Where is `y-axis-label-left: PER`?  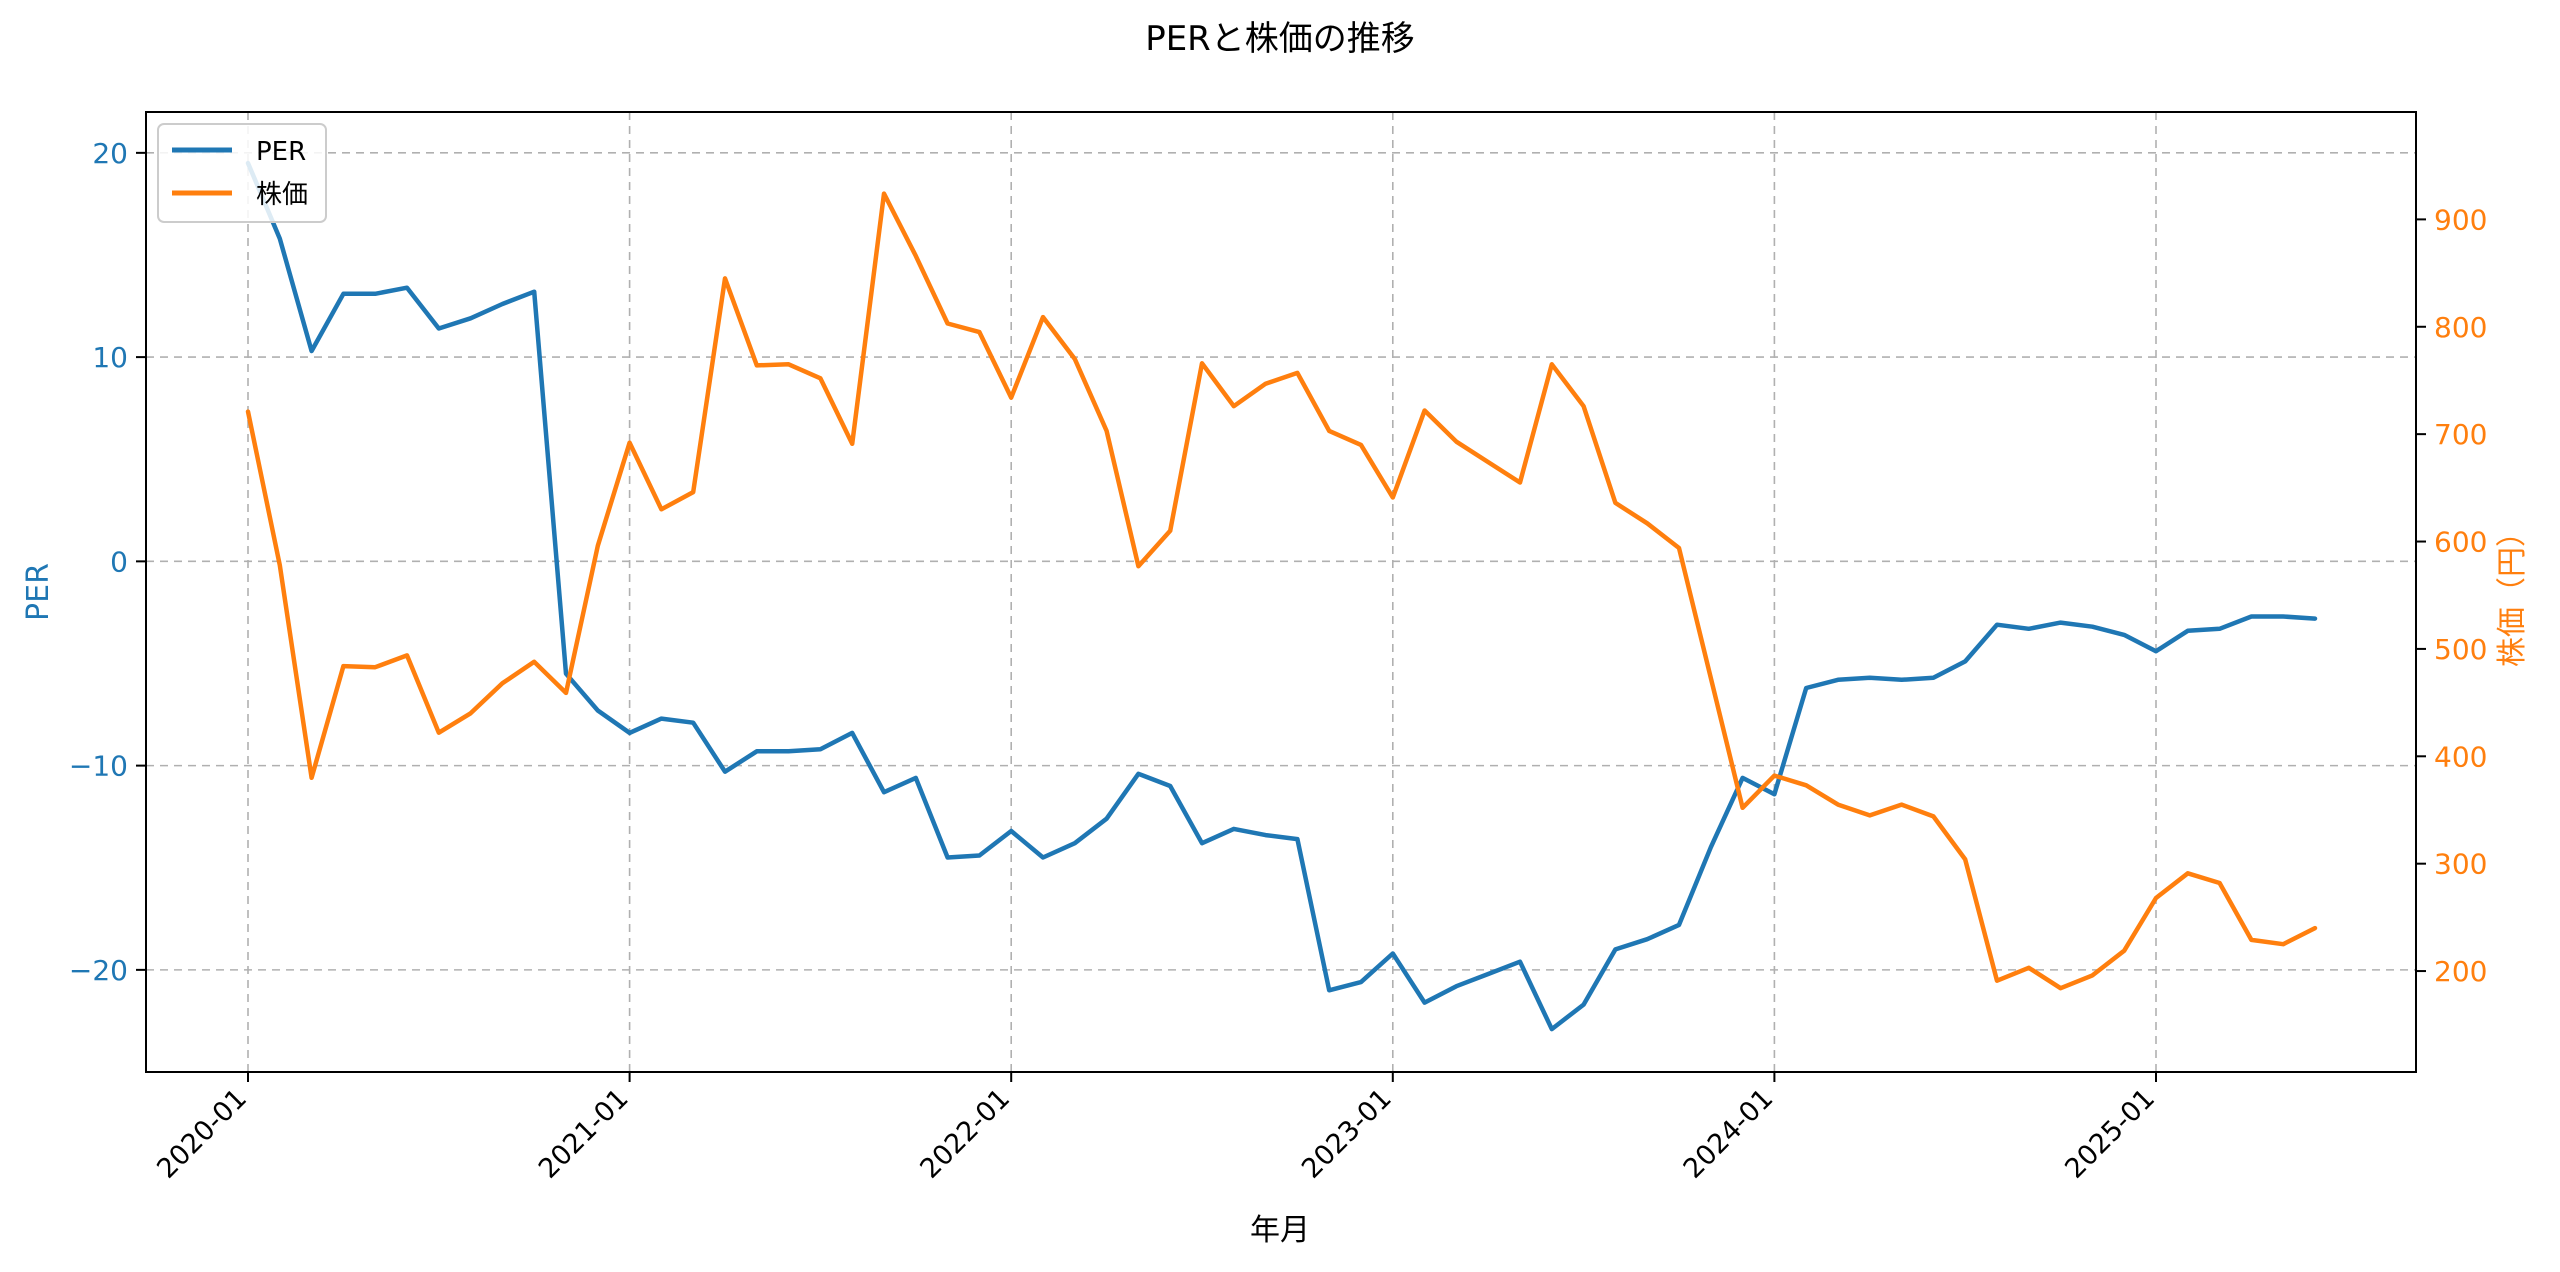
y-axis-label-left: PER is located at coordinates (38, 592).